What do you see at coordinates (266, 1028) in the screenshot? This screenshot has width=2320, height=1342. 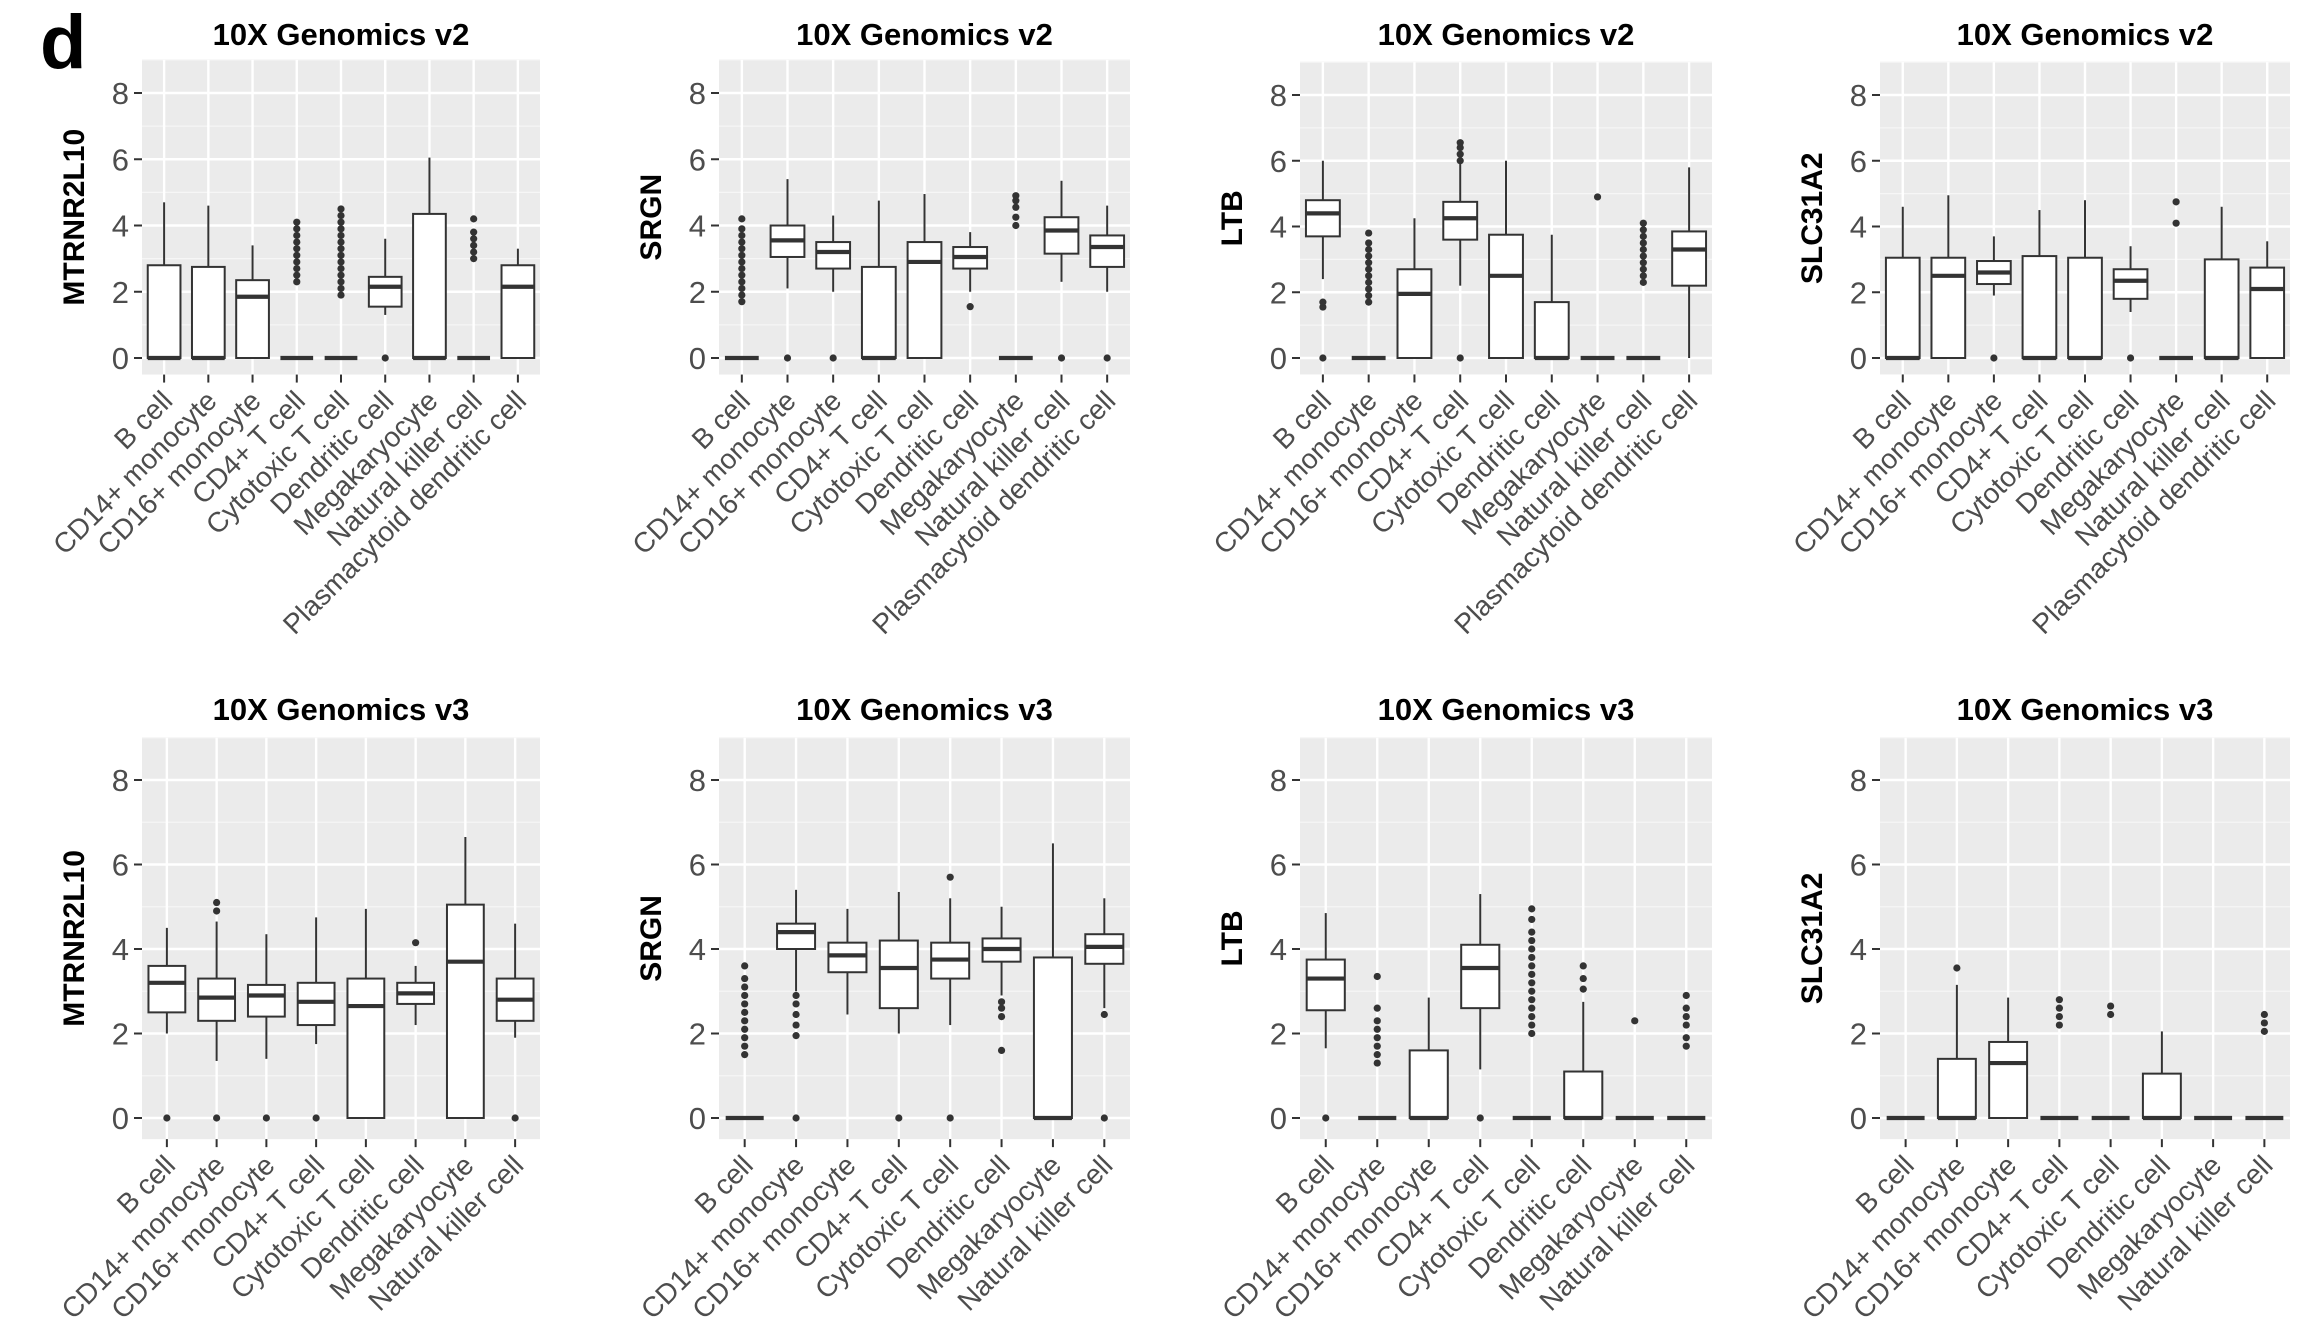 I see `box-cd16-monocyte` at bounding box center [266, 1028].